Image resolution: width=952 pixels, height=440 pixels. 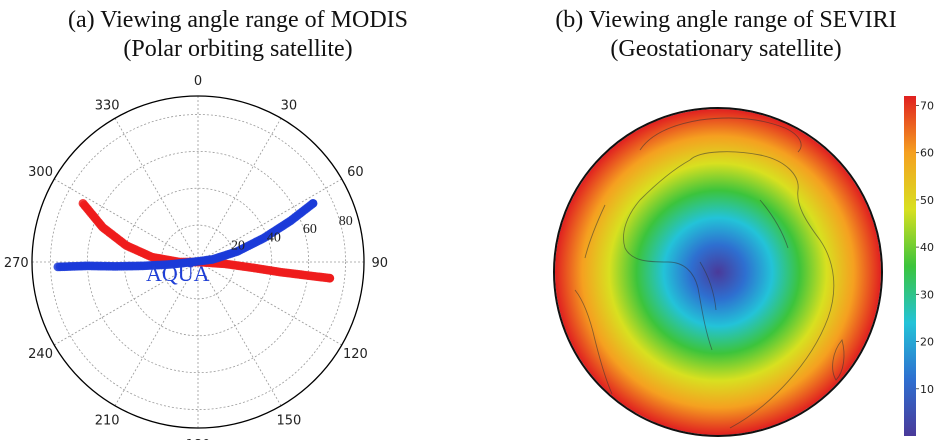 I want to click on polar-radial-labels: 20 40 60 80, so click(x=292, y=234).